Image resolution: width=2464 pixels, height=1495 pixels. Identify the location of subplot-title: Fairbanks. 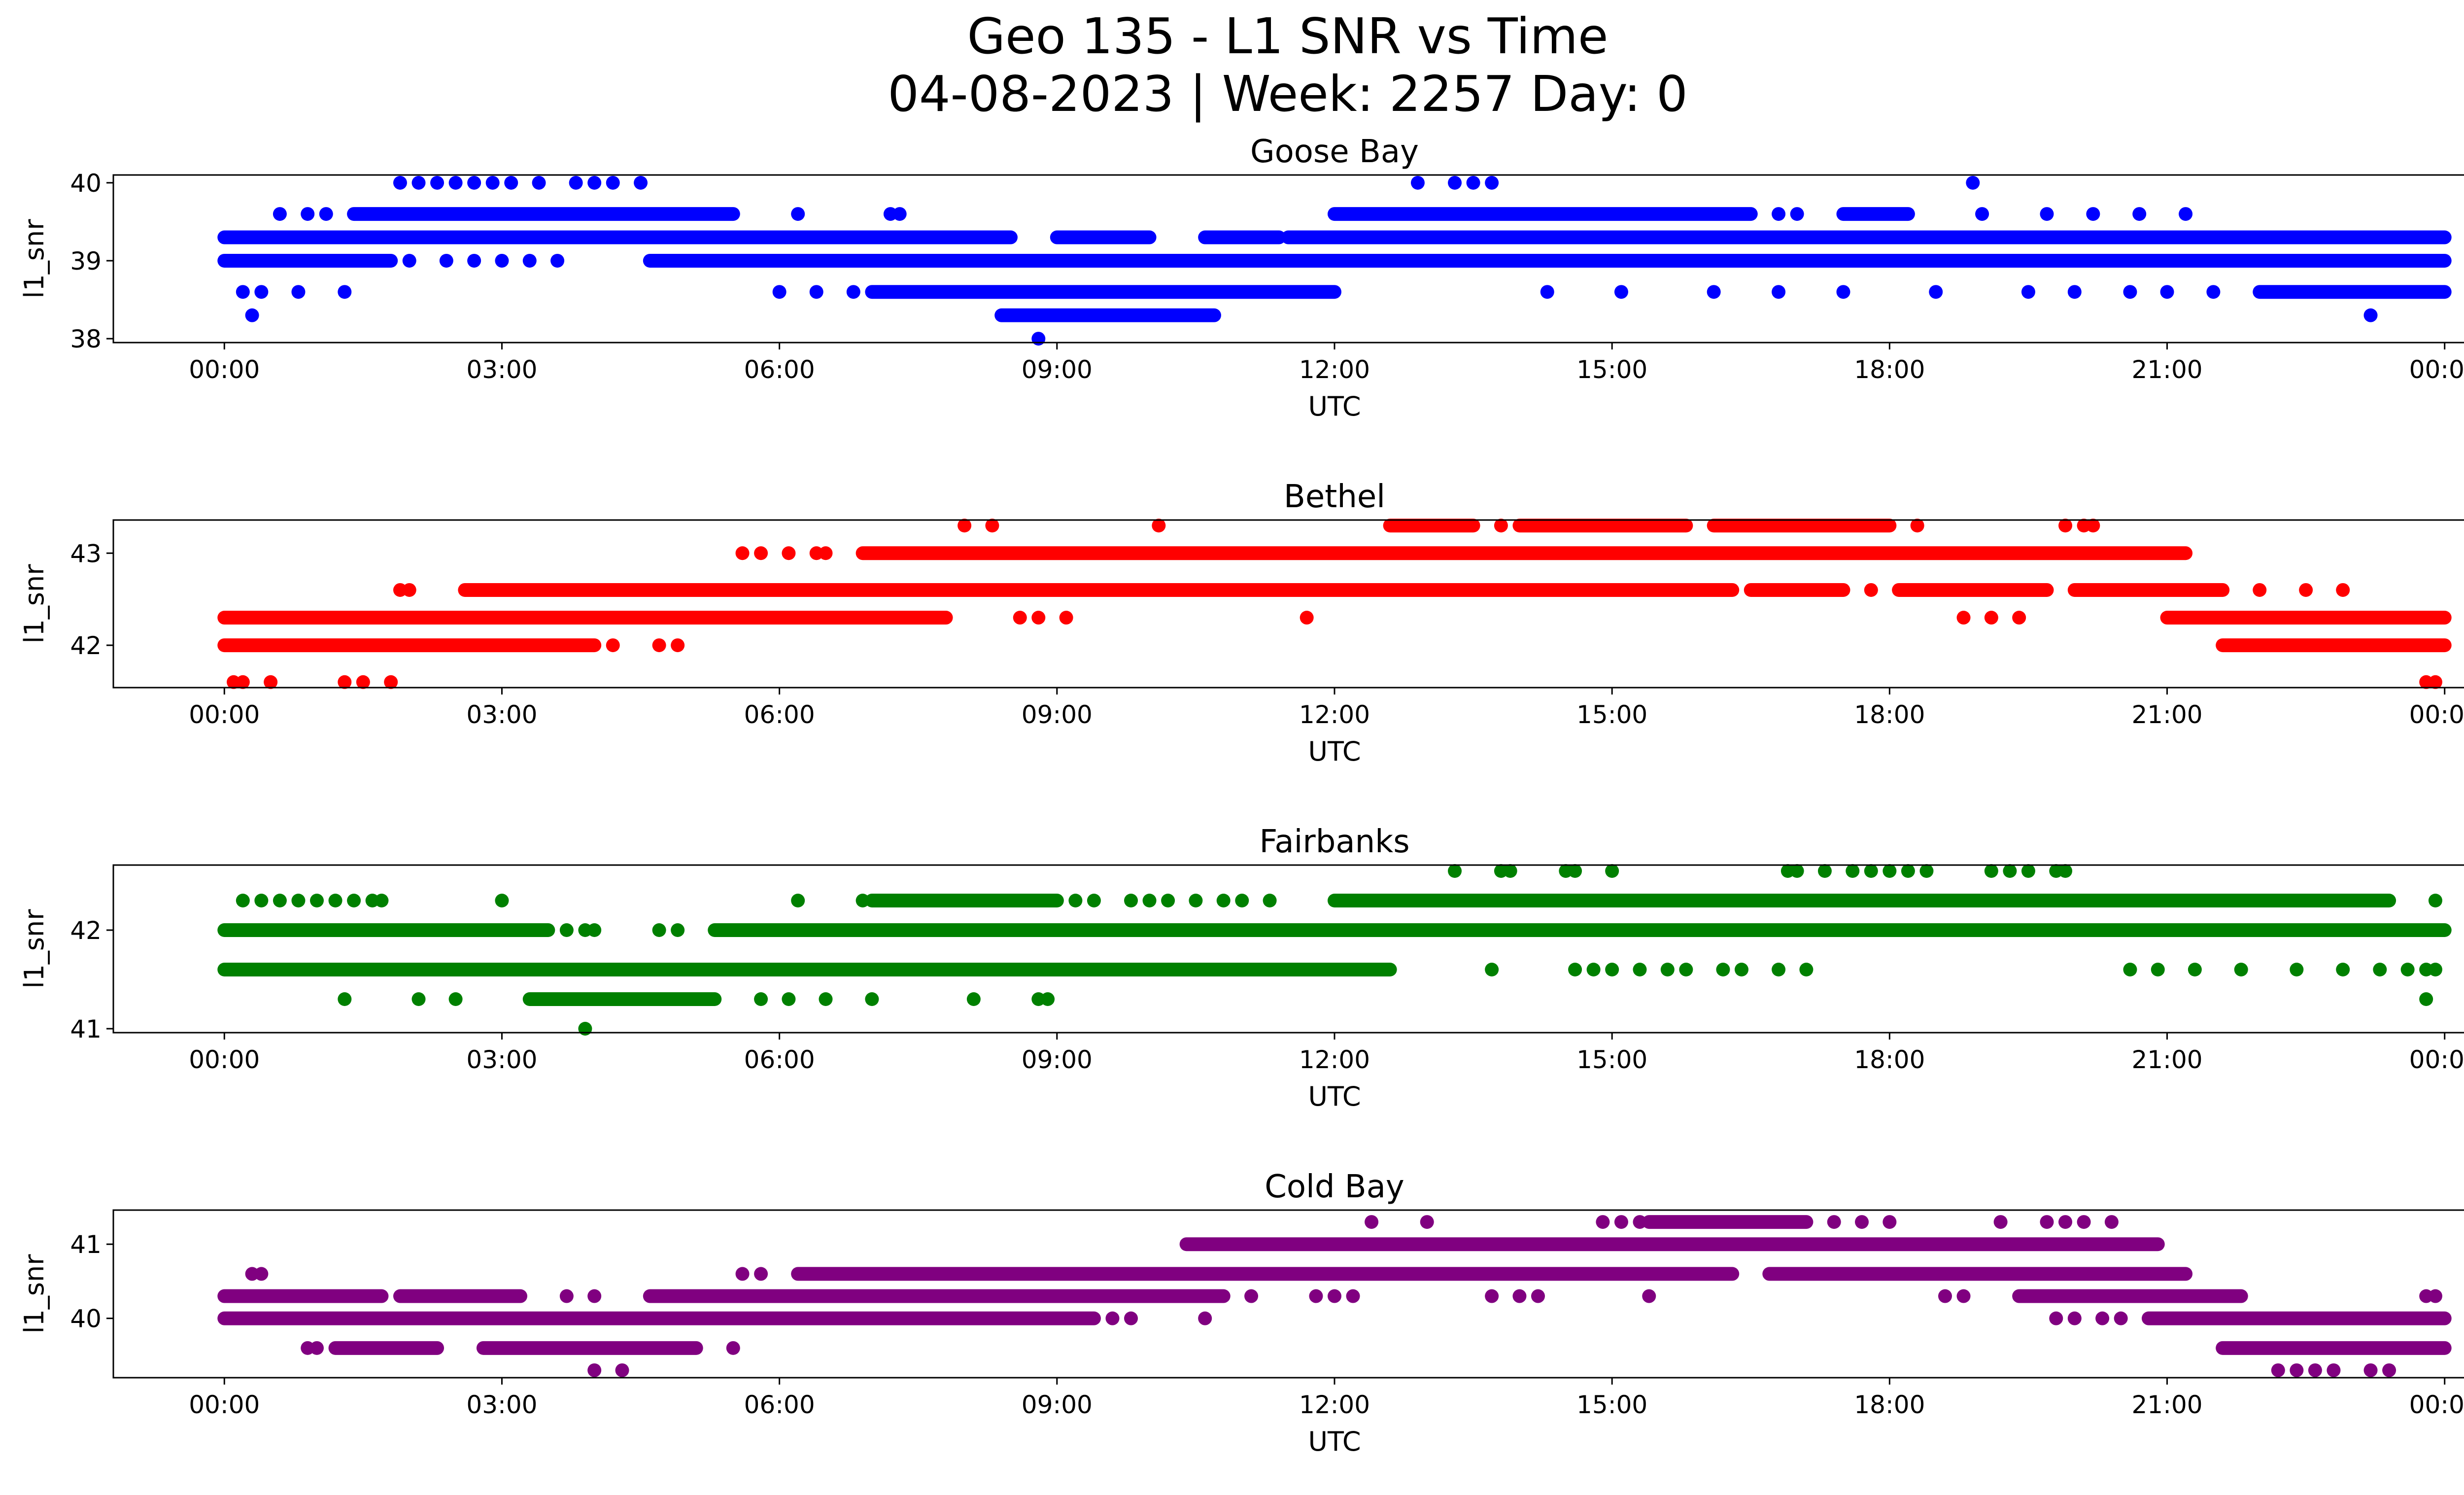
(1334, 842).